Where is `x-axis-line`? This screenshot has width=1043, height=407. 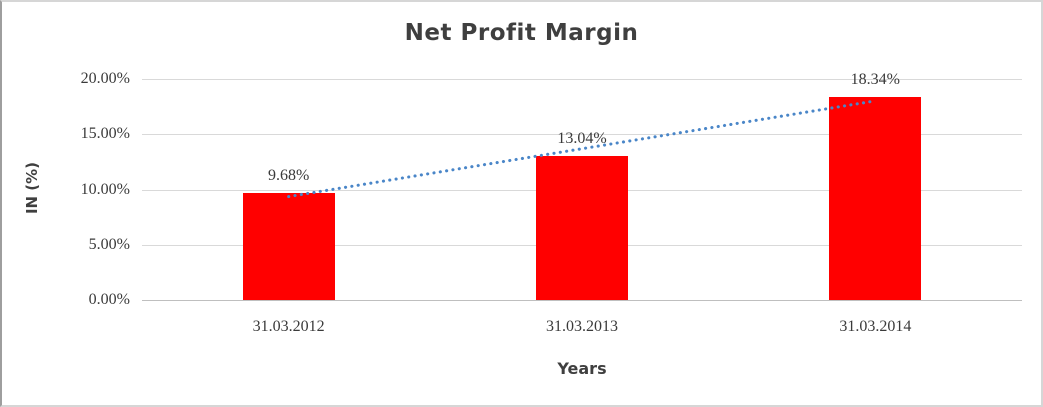
x-axis-line is located at coordinates (582, 300).